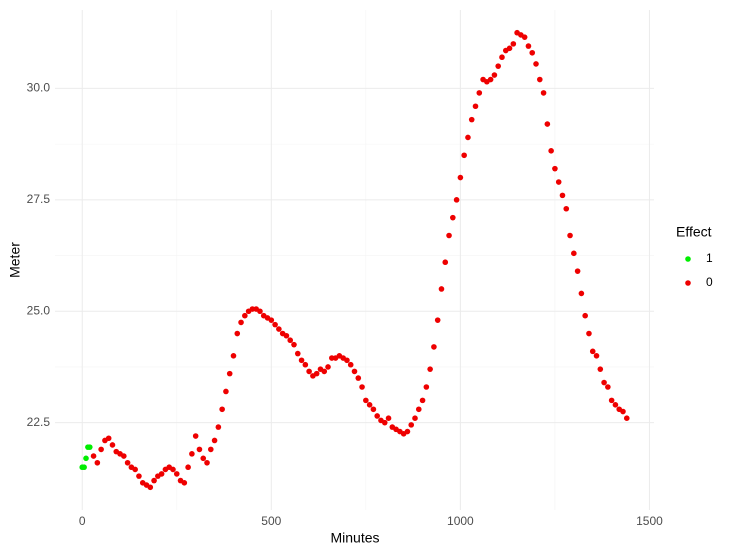 The height and width of the screenshot is (554, 729). Describe the element at coordinates (271, 521) in the screenshot. I see `x-tick-label: 500` at that location.